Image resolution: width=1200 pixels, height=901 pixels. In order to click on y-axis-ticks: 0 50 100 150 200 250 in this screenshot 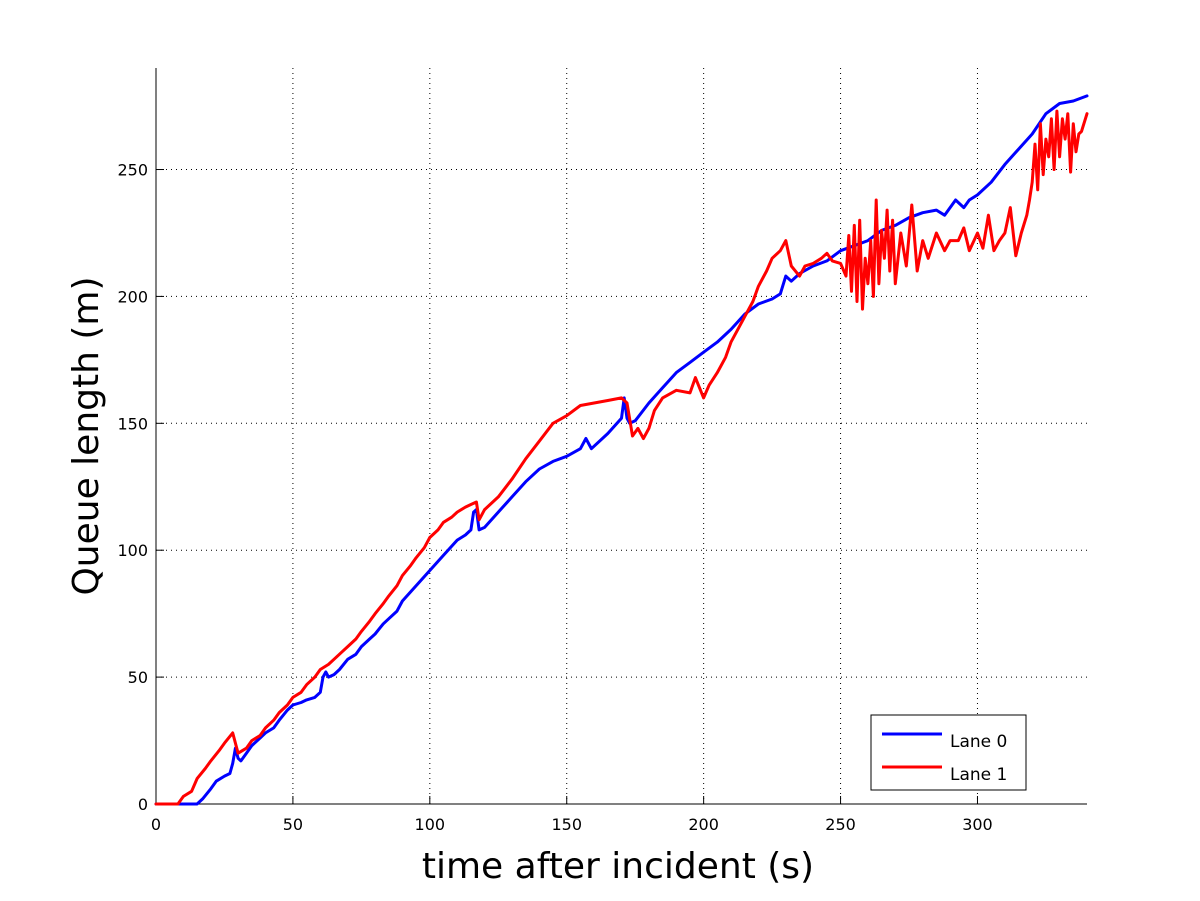, I will do `click(140, 487)`.